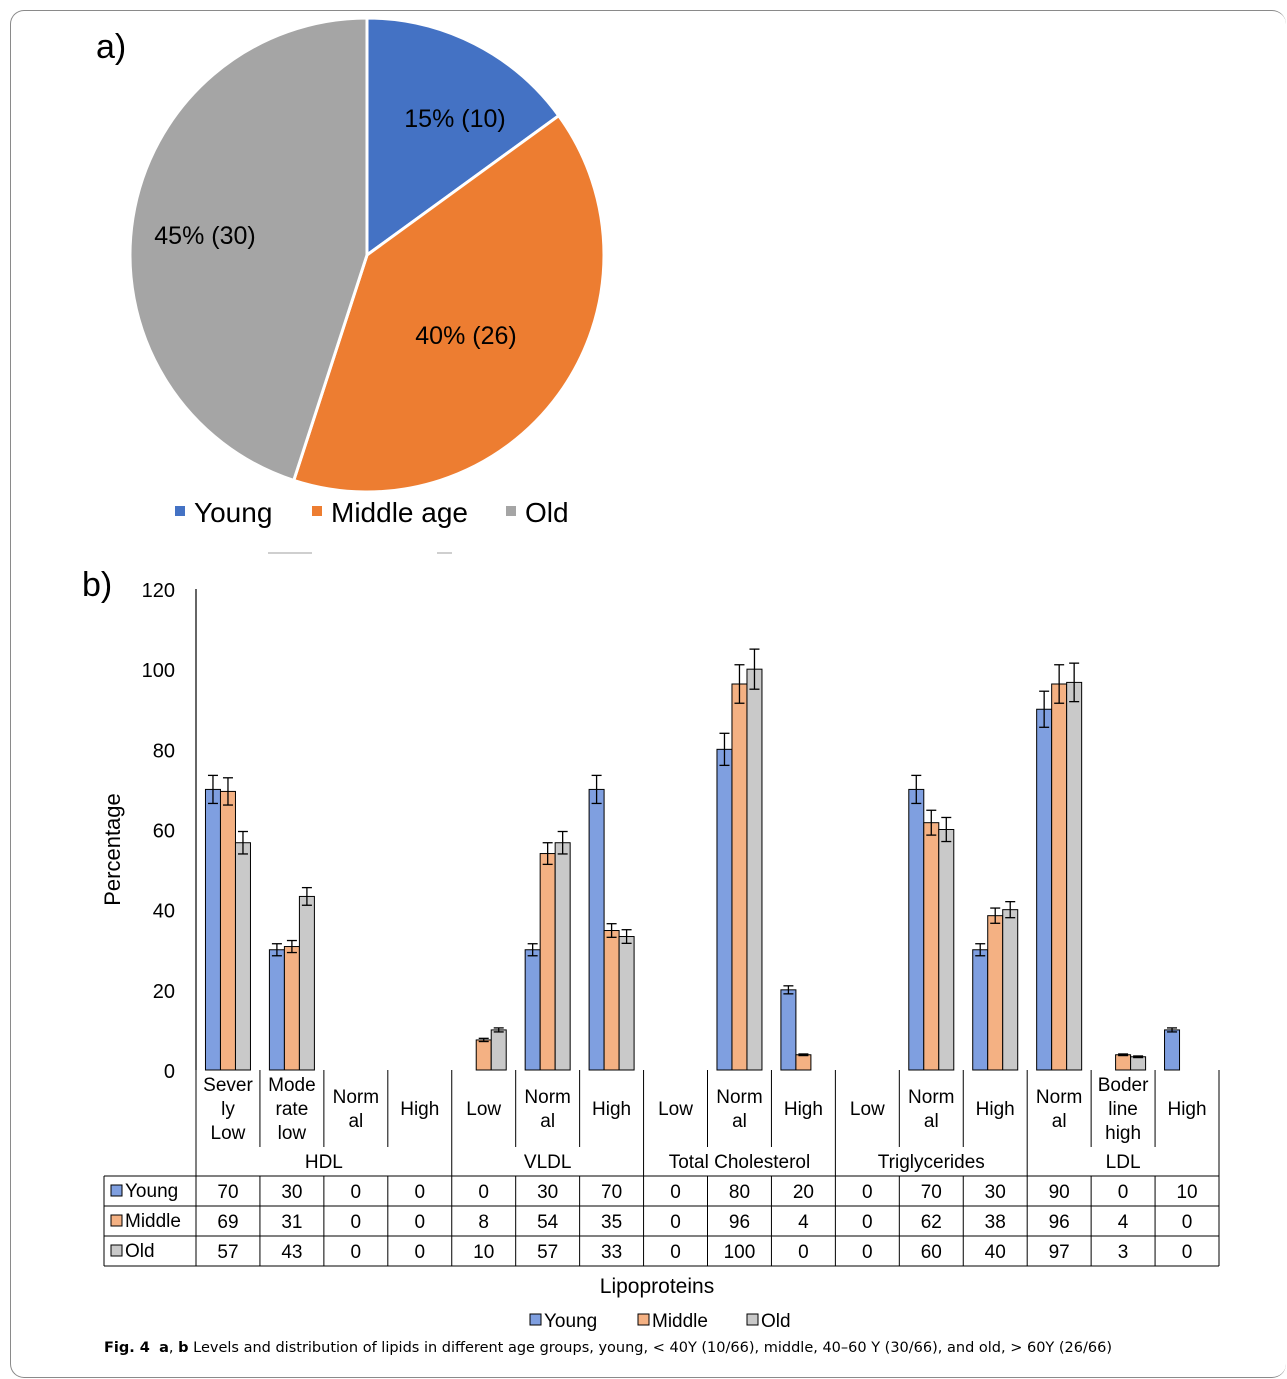  I want to click on table-cell: 100, so click(740, 1252).